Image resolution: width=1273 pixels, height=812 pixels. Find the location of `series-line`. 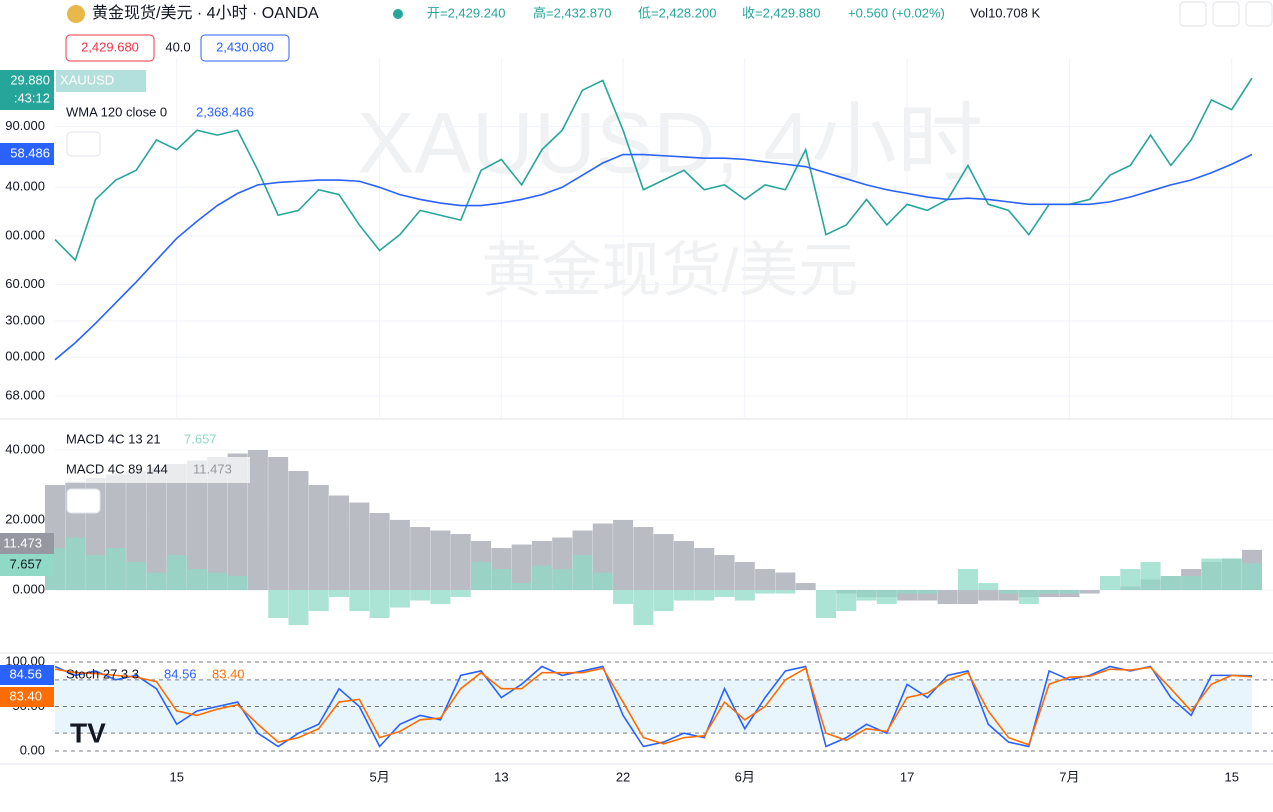

series-line is located at coordinates (653, 706).